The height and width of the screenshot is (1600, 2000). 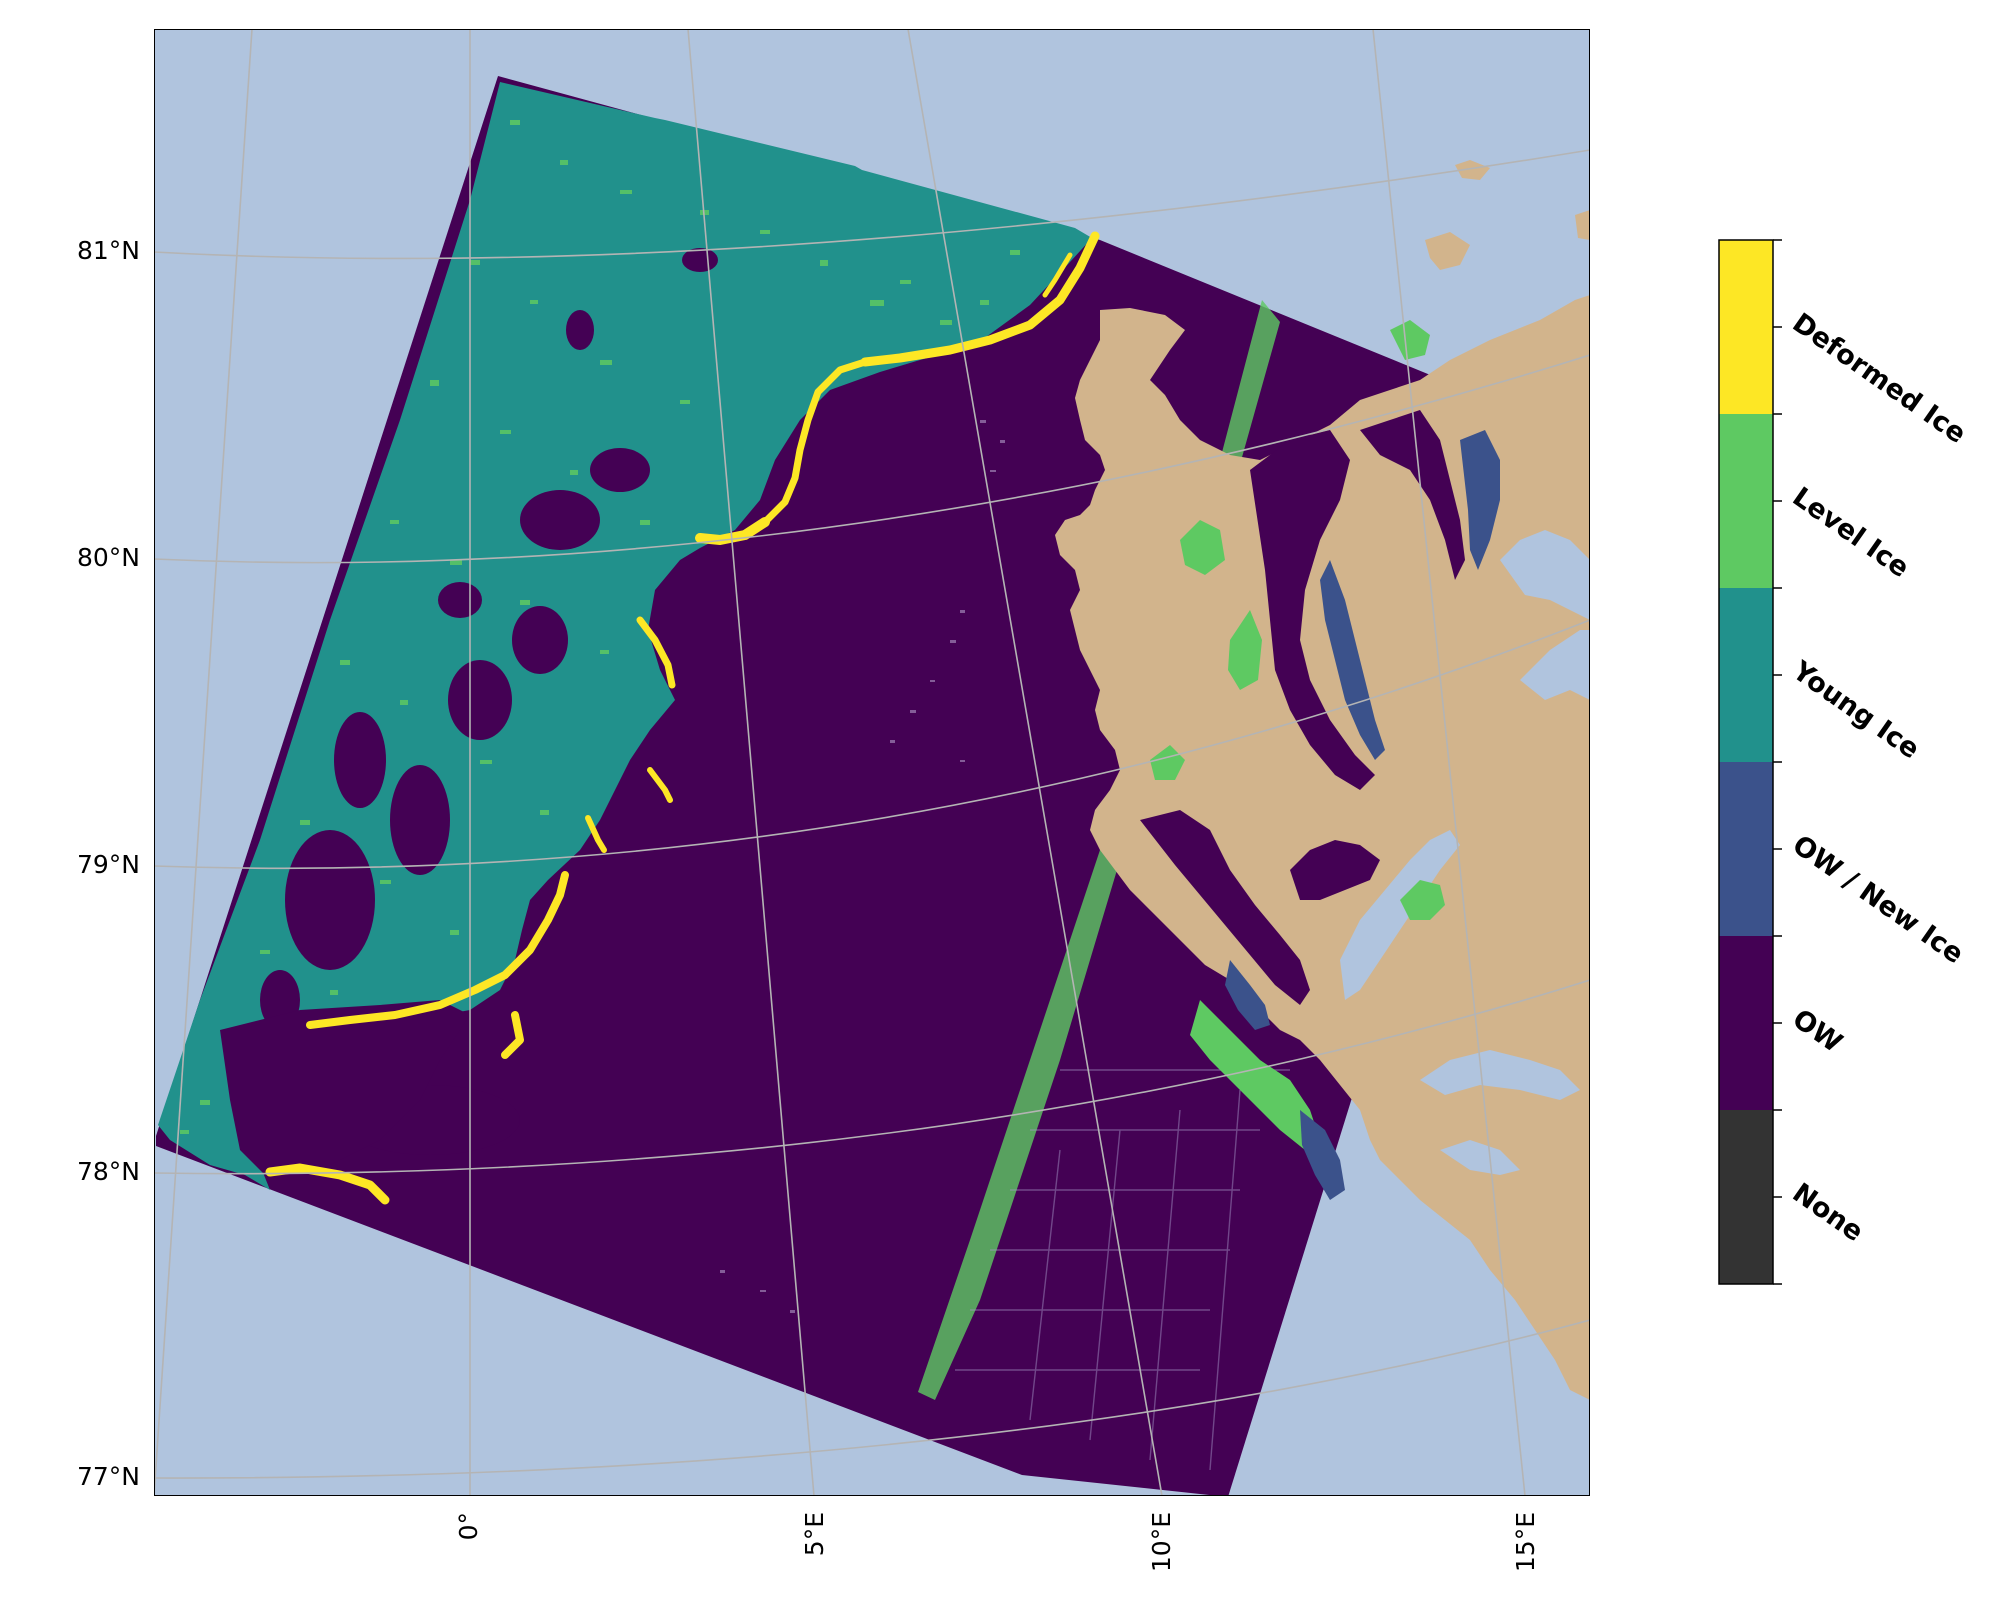 I want to click on colorbar-label: Deformed Ice, so click(x=1879, y=378).